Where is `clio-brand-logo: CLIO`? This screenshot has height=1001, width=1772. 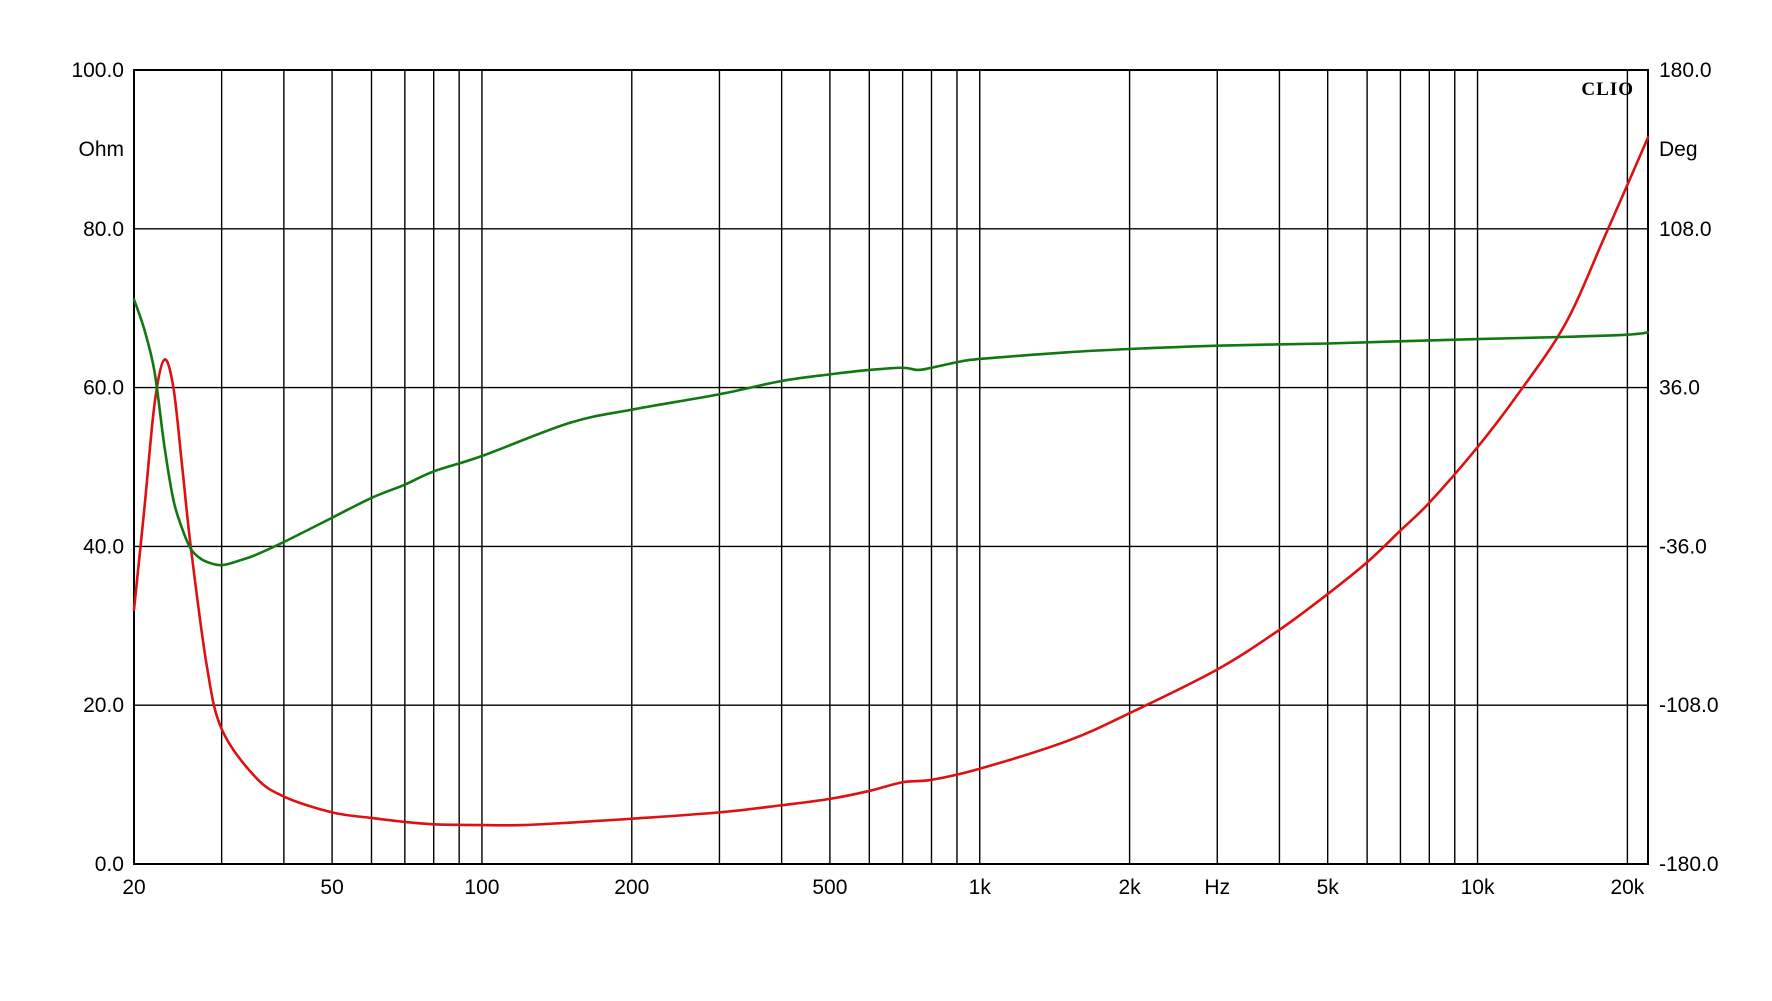 clio-brand-logo: CLIO is located at coordinates (1607, 89).